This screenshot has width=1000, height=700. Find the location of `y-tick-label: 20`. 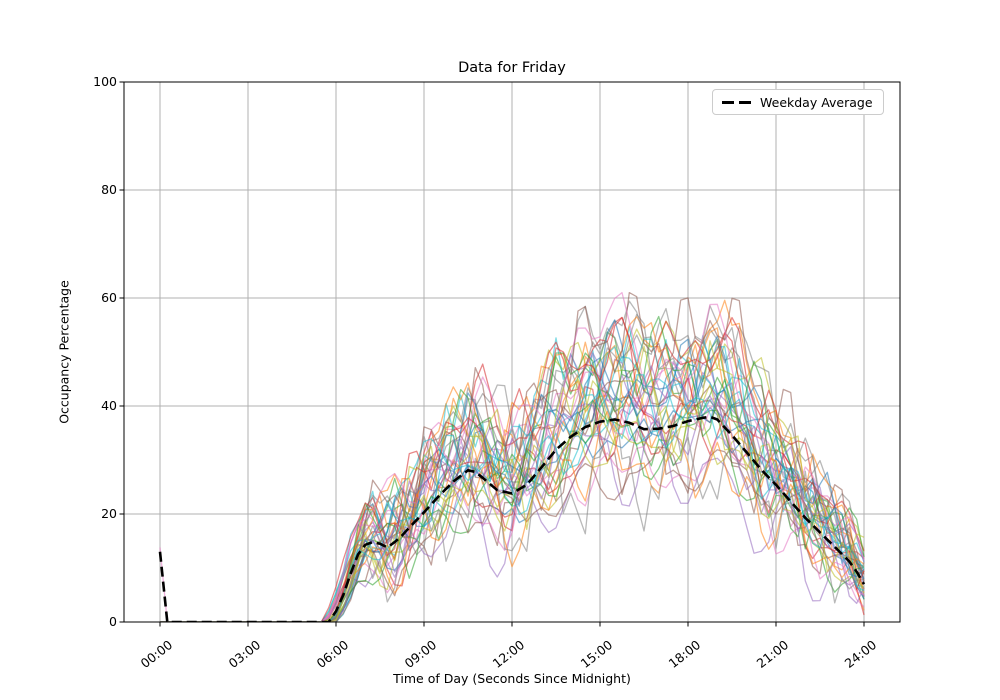

y-tick-label: 20 is located at coordinates (109, 514).